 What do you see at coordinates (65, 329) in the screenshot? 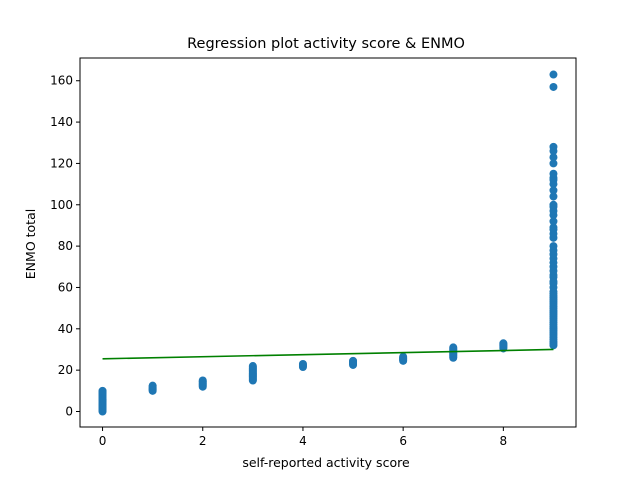
I see `y-tick-label: 40` at bounding box center [65, 329].